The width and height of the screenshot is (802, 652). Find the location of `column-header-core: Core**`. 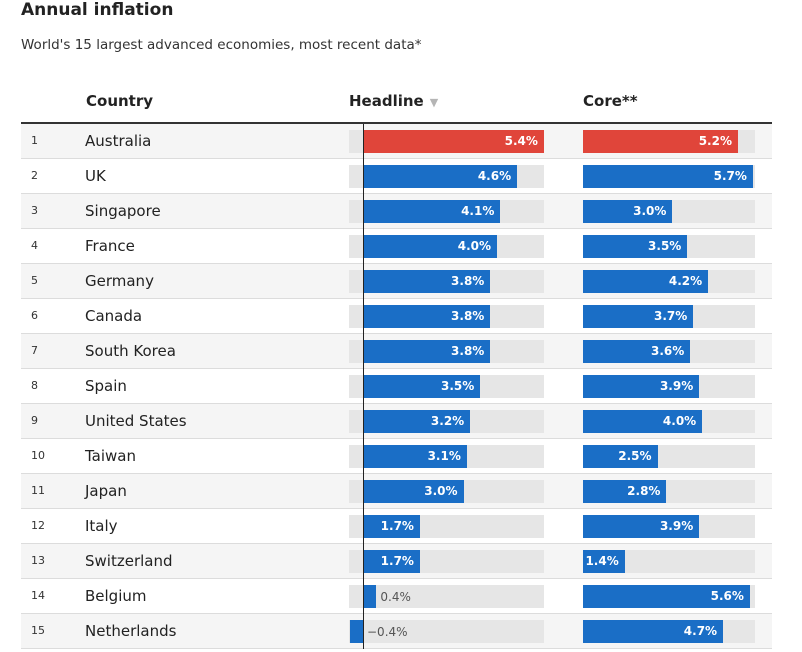

column-header-core: Core** is located at coordinates (610, 101).